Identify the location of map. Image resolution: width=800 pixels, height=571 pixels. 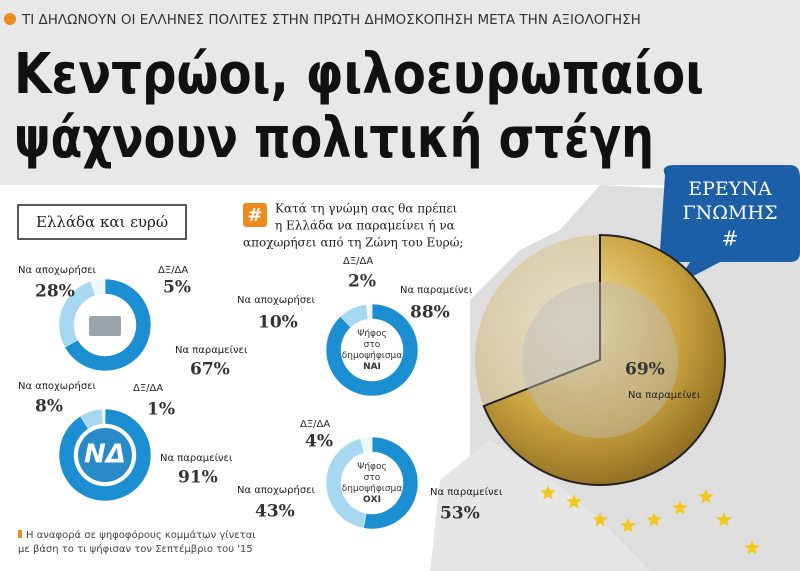
(540, 505).